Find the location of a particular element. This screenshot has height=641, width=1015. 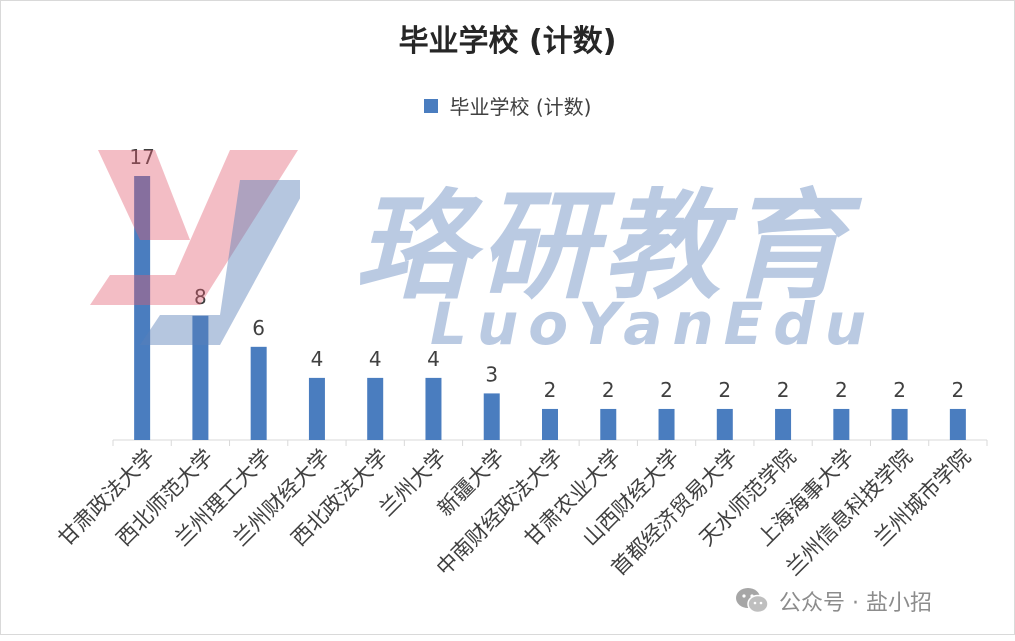

footer-badge: 公众号 · 盐小招 is located at coordinates (833, 601).